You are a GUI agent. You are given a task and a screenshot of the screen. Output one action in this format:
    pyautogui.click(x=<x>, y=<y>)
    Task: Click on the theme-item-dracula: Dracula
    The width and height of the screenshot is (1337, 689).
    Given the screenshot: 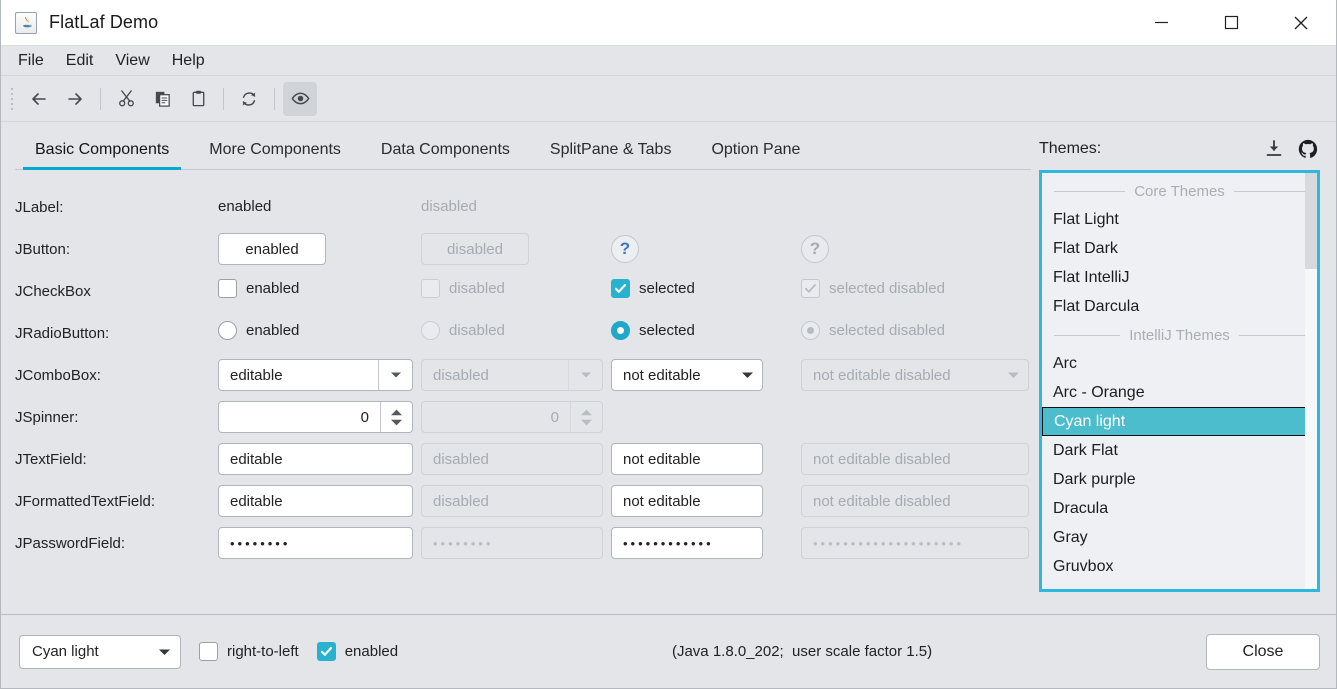 What is the action you would take?
    pyautogui.click(x=1081, y=508)
    